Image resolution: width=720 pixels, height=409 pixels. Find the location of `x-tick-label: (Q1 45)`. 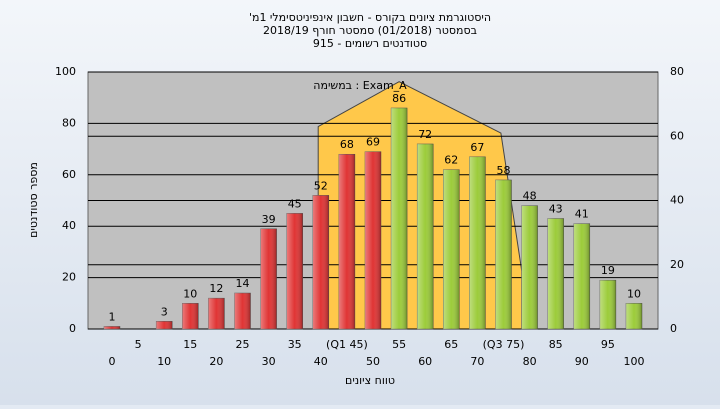

x-tick-label: (Q1 45) is located at coordinates (347, 344).